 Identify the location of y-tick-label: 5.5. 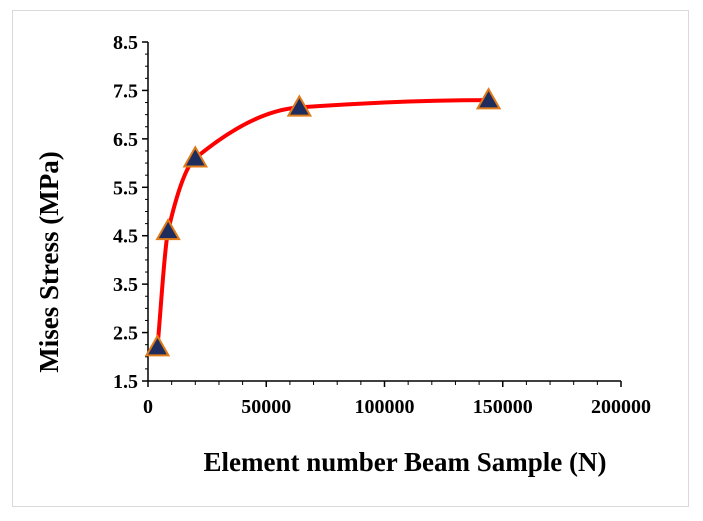
(125, 188).